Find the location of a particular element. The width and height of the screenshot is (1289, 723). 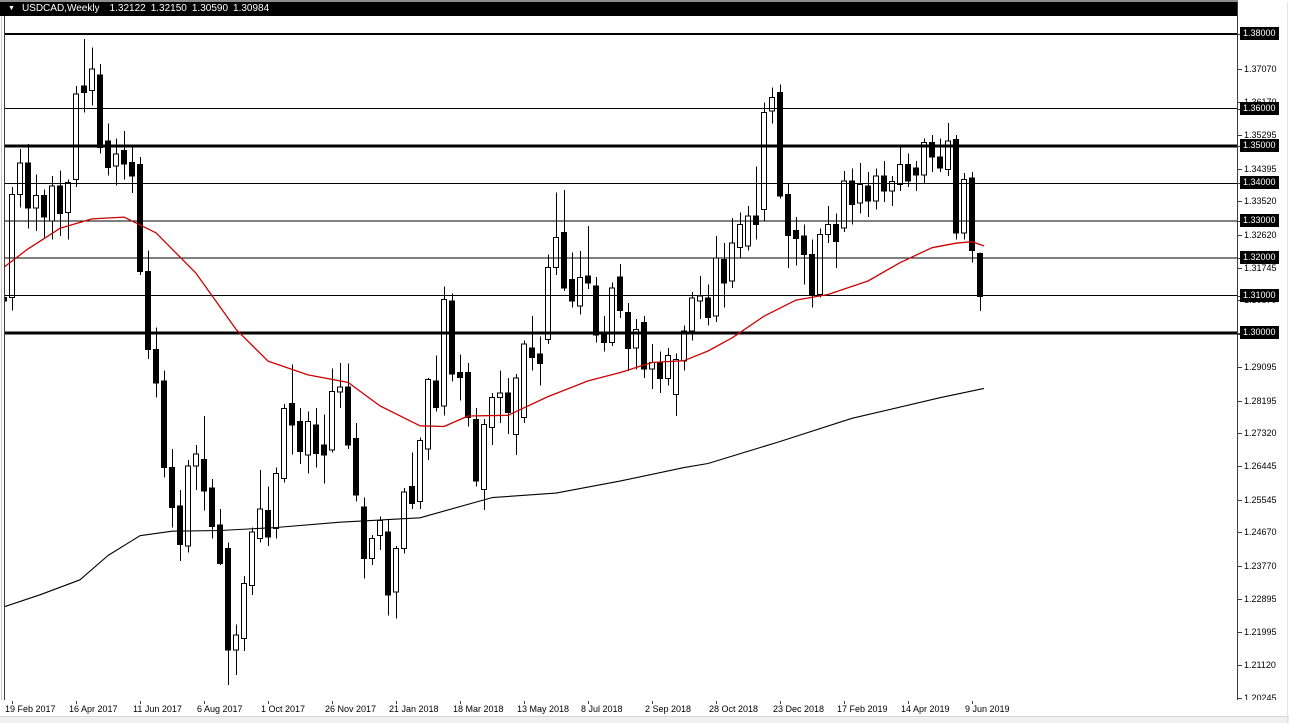

y-axis-price-box: 1.31000 is located at coordinates (1259, 295).